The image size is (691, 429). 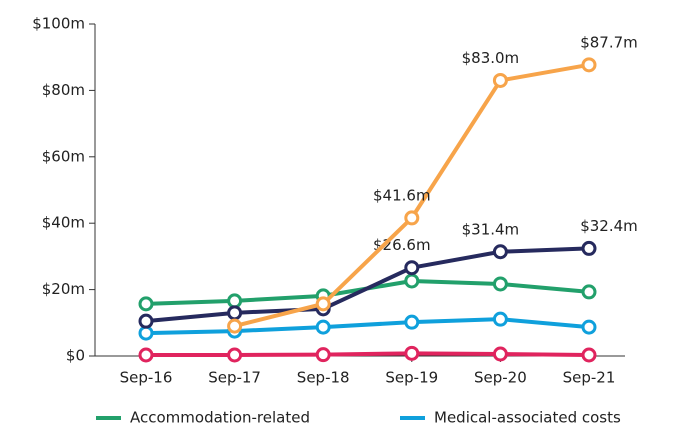 What do you see at coordinates (323, 378) in the screenshot?
I see `x-tick-label: Sep-18` at bounding box center [323, 378].